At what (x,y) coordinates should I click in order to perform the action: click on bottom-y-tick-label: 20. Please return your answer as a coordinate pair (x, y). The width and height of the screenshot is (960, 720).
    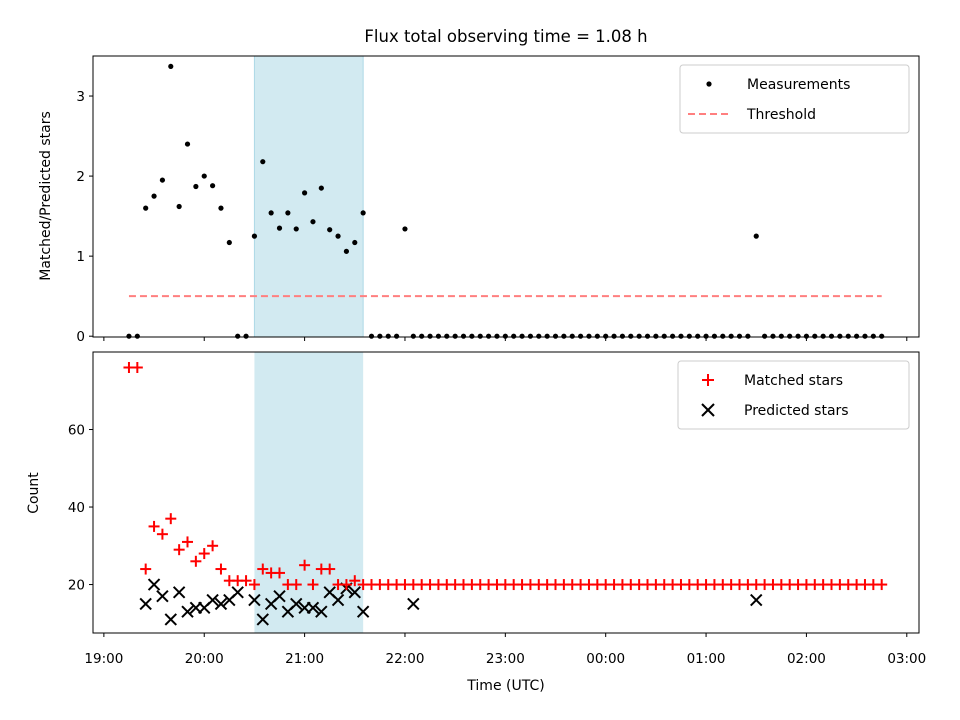
    Looking at the image, I should click on (76, 586).